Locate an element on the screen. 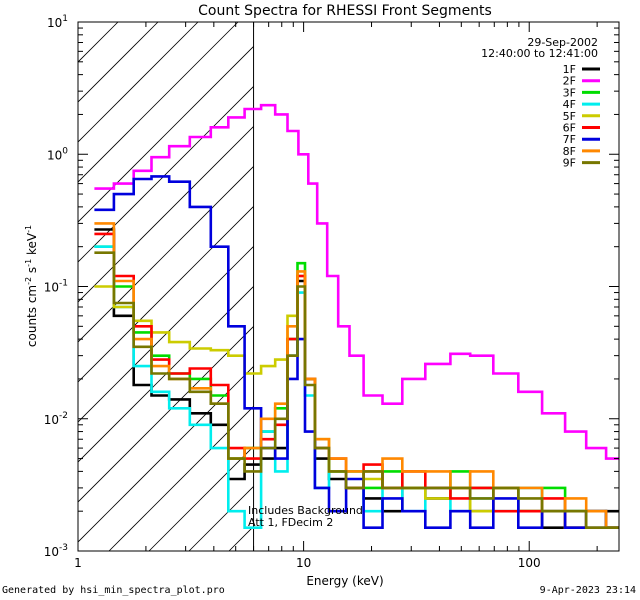  footer-generator-text: Generated by hsi_min_spectra_plot.pro is located at coordinates (113, 590).